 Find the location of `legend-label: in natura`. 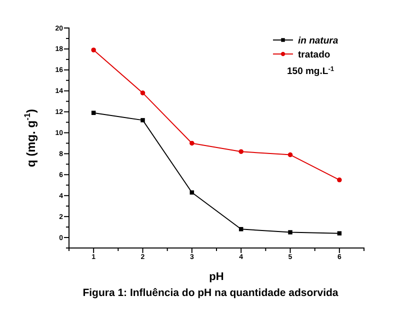

legend-label: in natura is located at coordinates (318, 41).